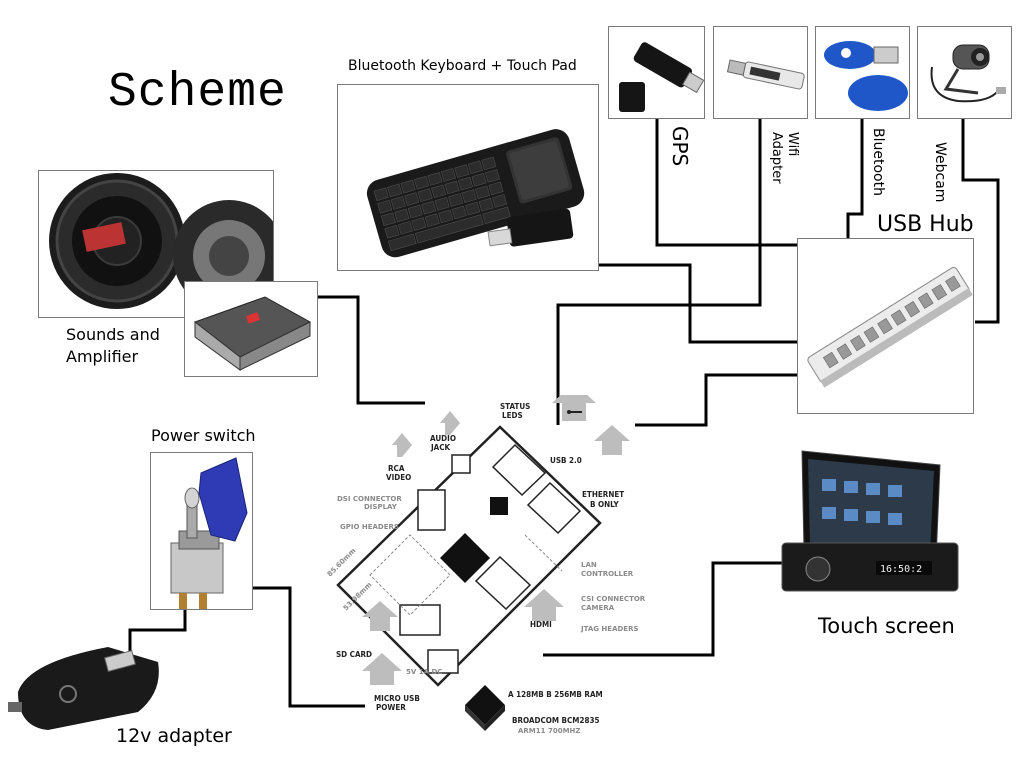 The height and width of the screenshot is (768, 1017). Describe the element at coordinates (157, 628) in the screenshot. I see `wire-adapter-switch` at that location.